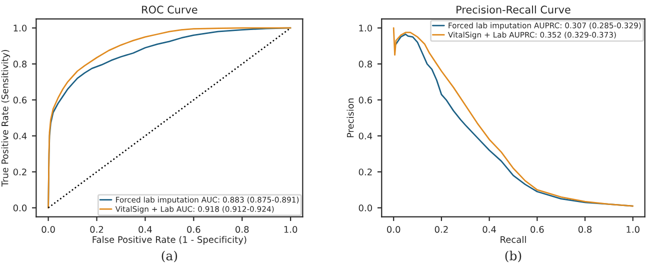  What do you see at coordinates (170, 256) in the screenshot?
I see `text: (a)` at bounding box center [170, 256].